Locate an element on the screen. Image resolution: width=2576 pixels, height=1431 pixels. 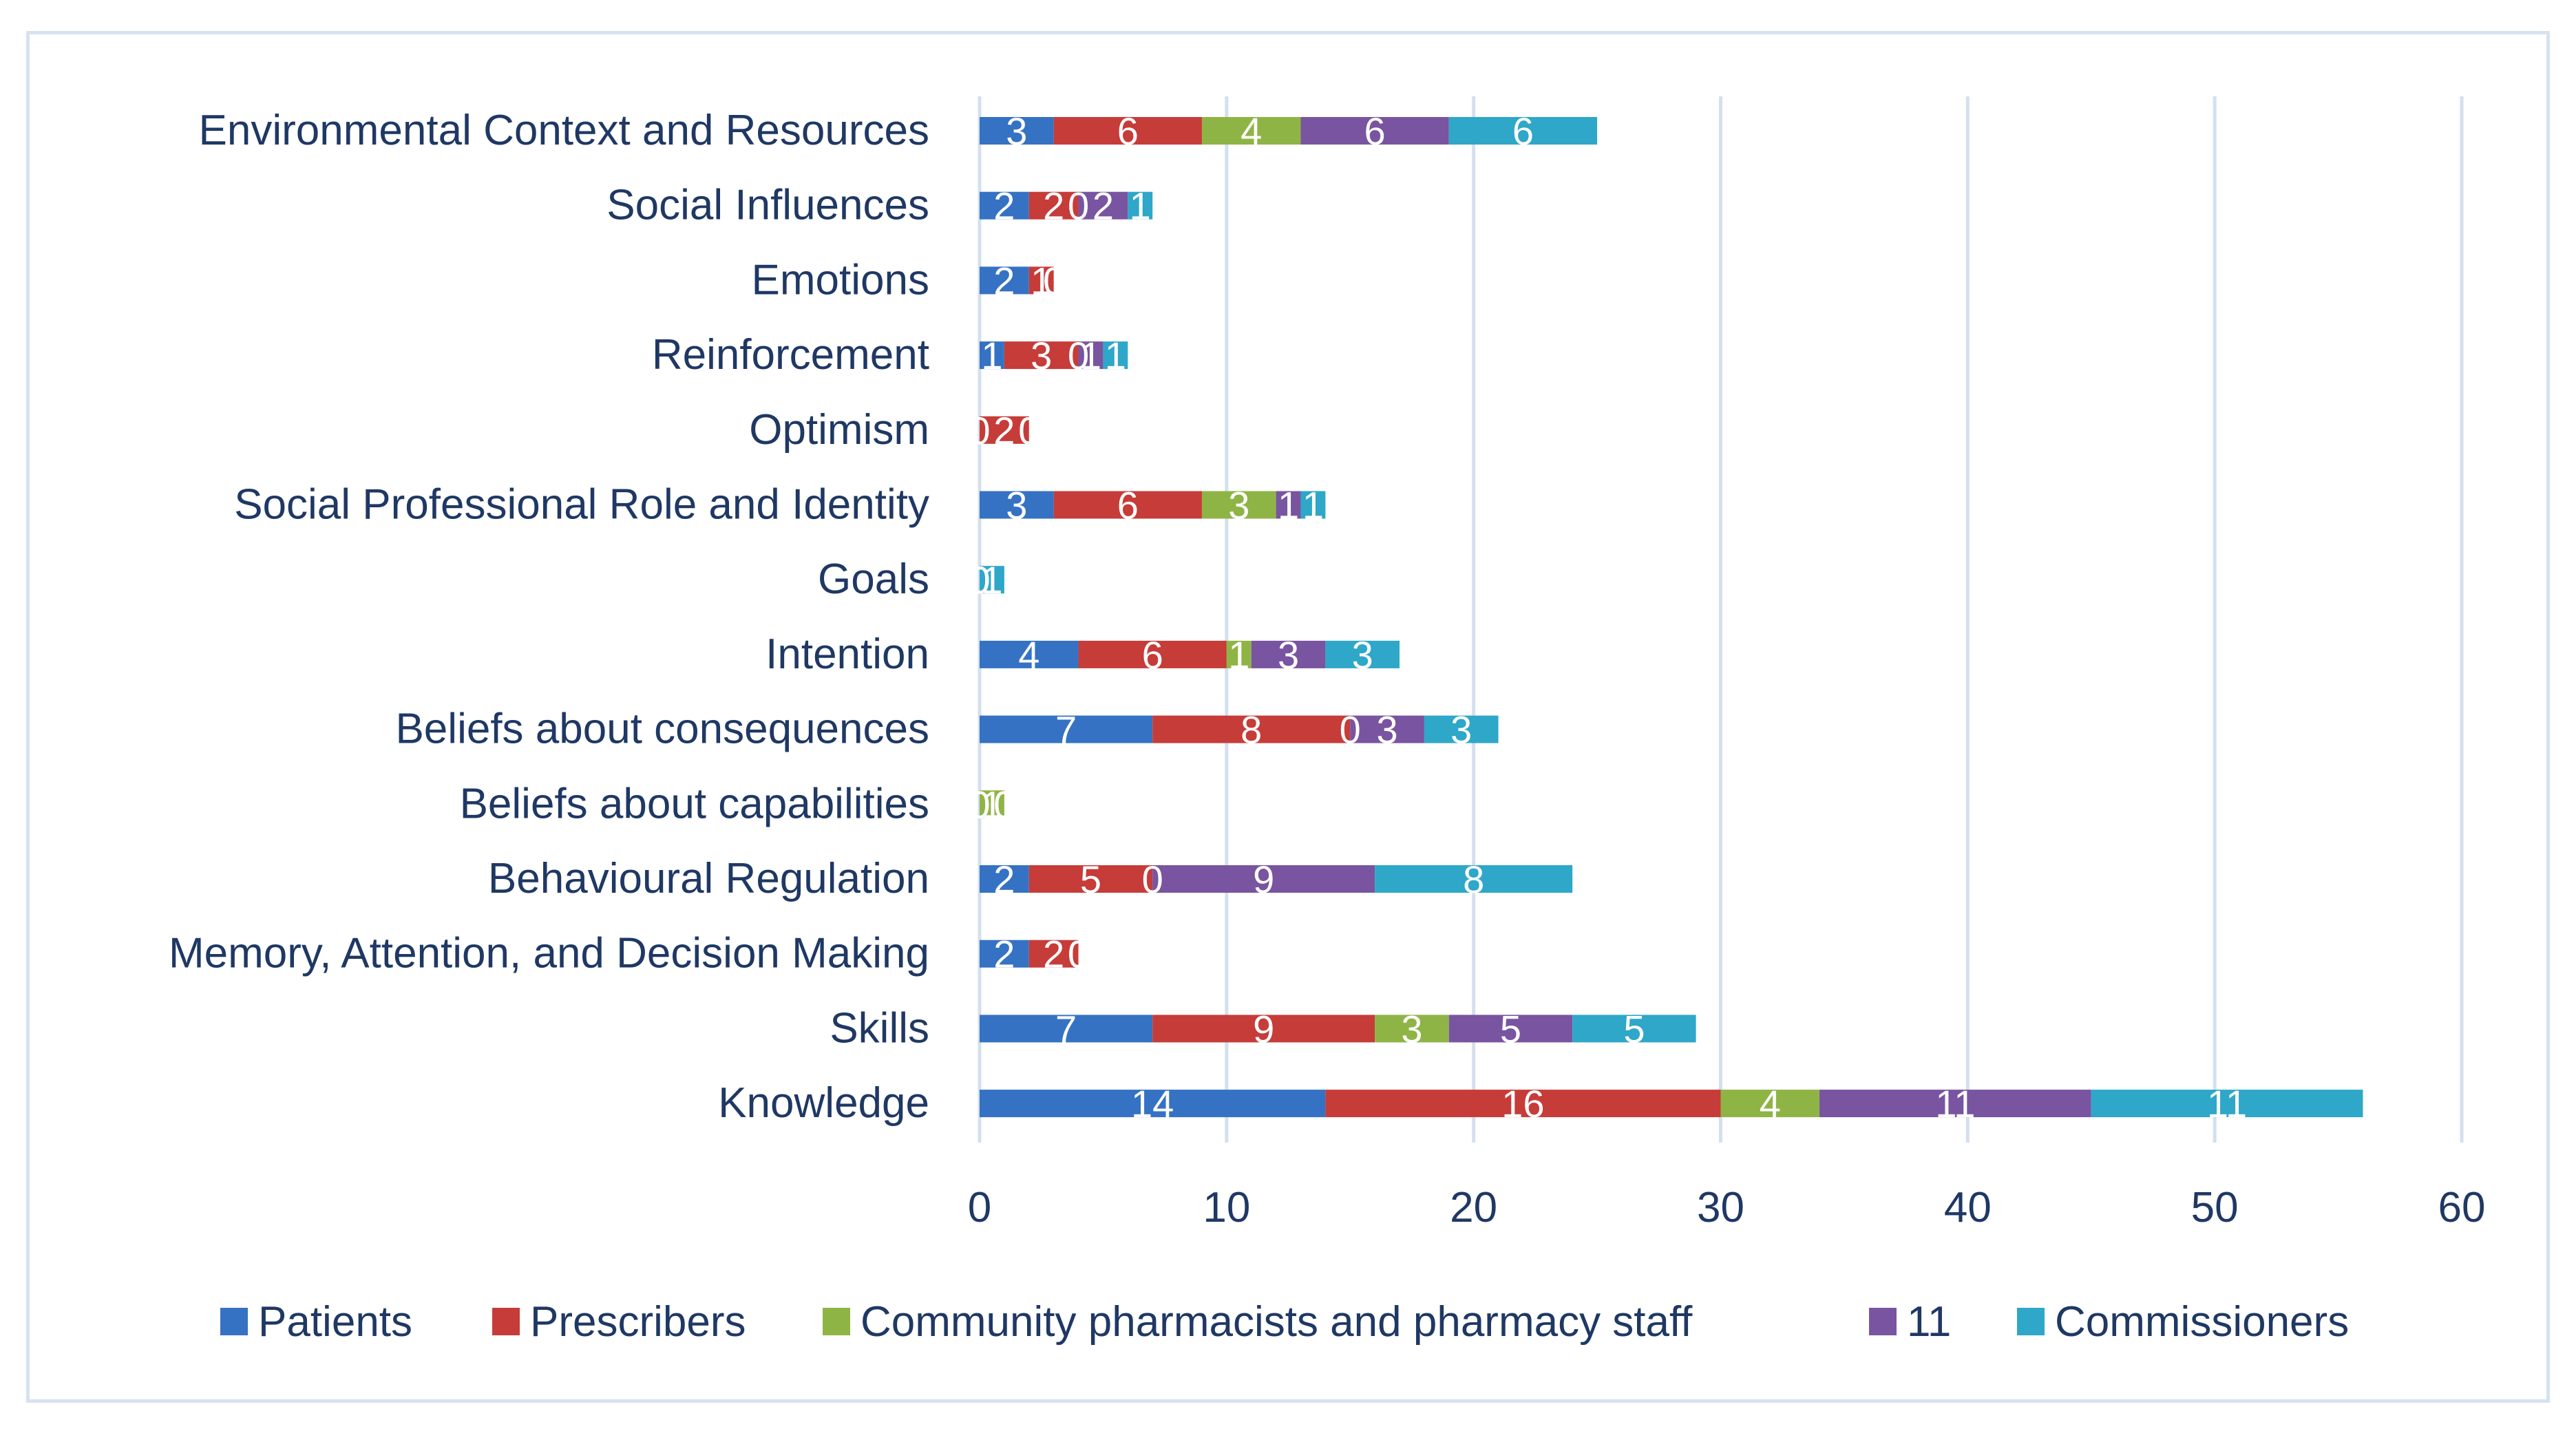
legend-label: Prescribers is located at coordinates (638, 1322).